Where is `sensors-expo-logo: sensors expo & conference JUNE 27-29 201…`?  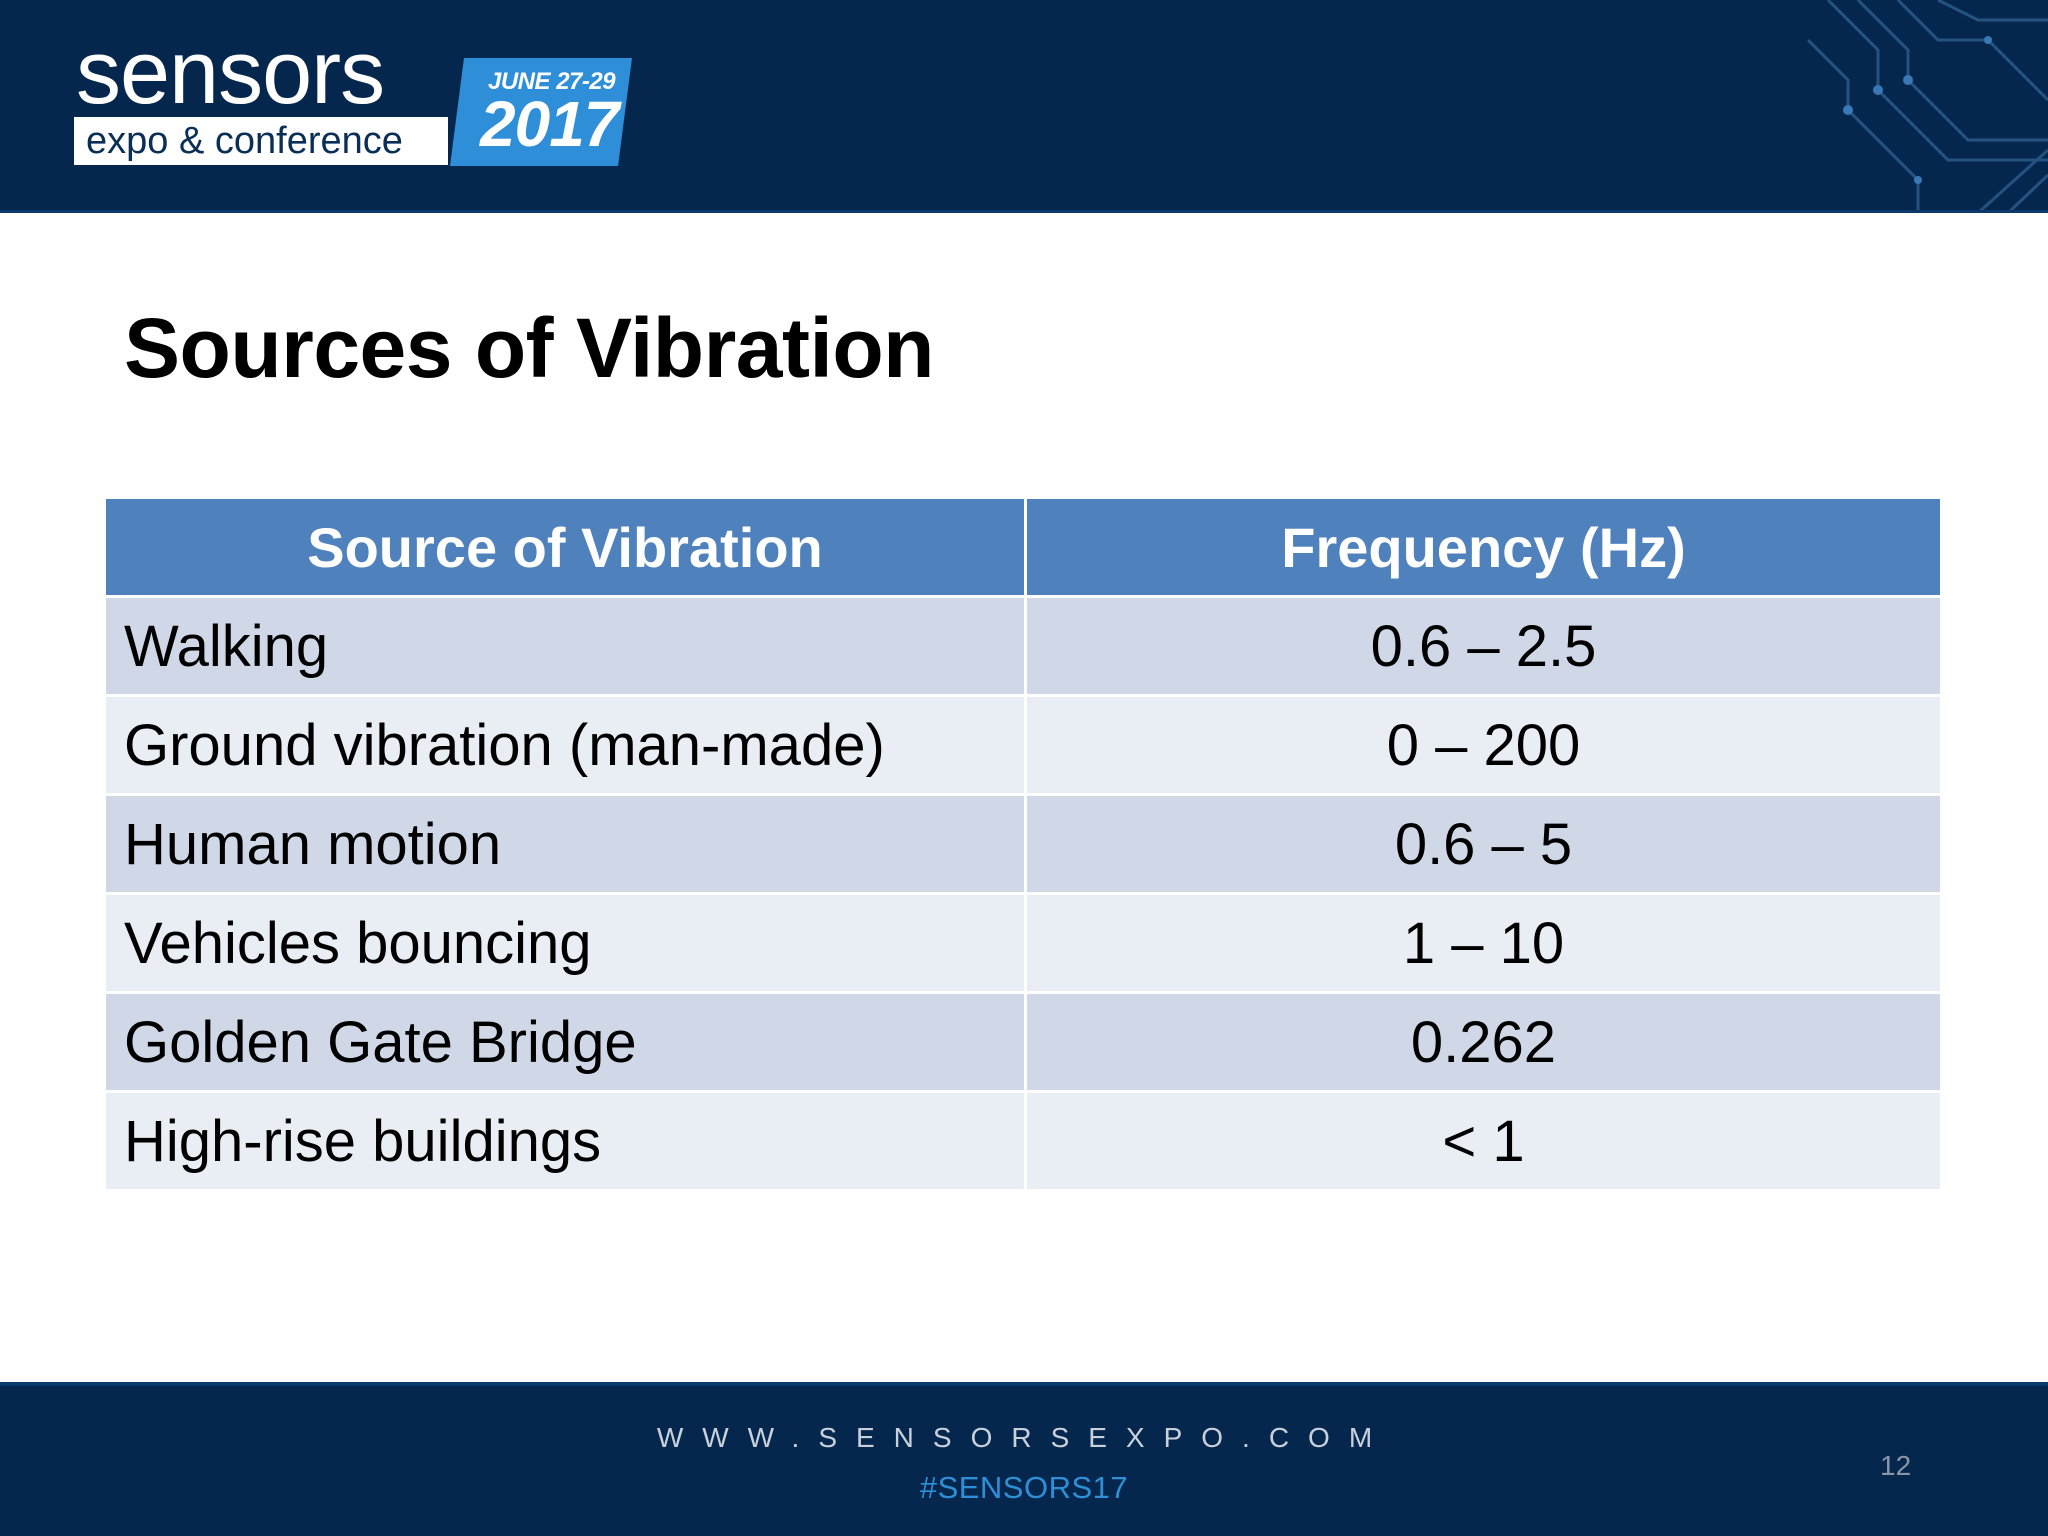
sensors-expo-logo: sensors expo & conference JUNE 27-29 201… is located at coordinates (359, 98).